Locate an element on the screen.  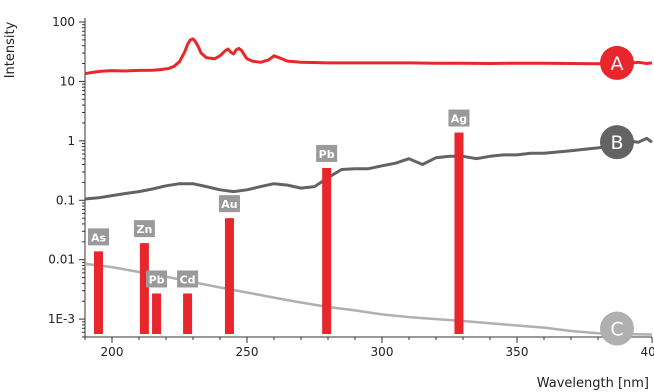
series-label-a: A is located at coordinates (617, 64).